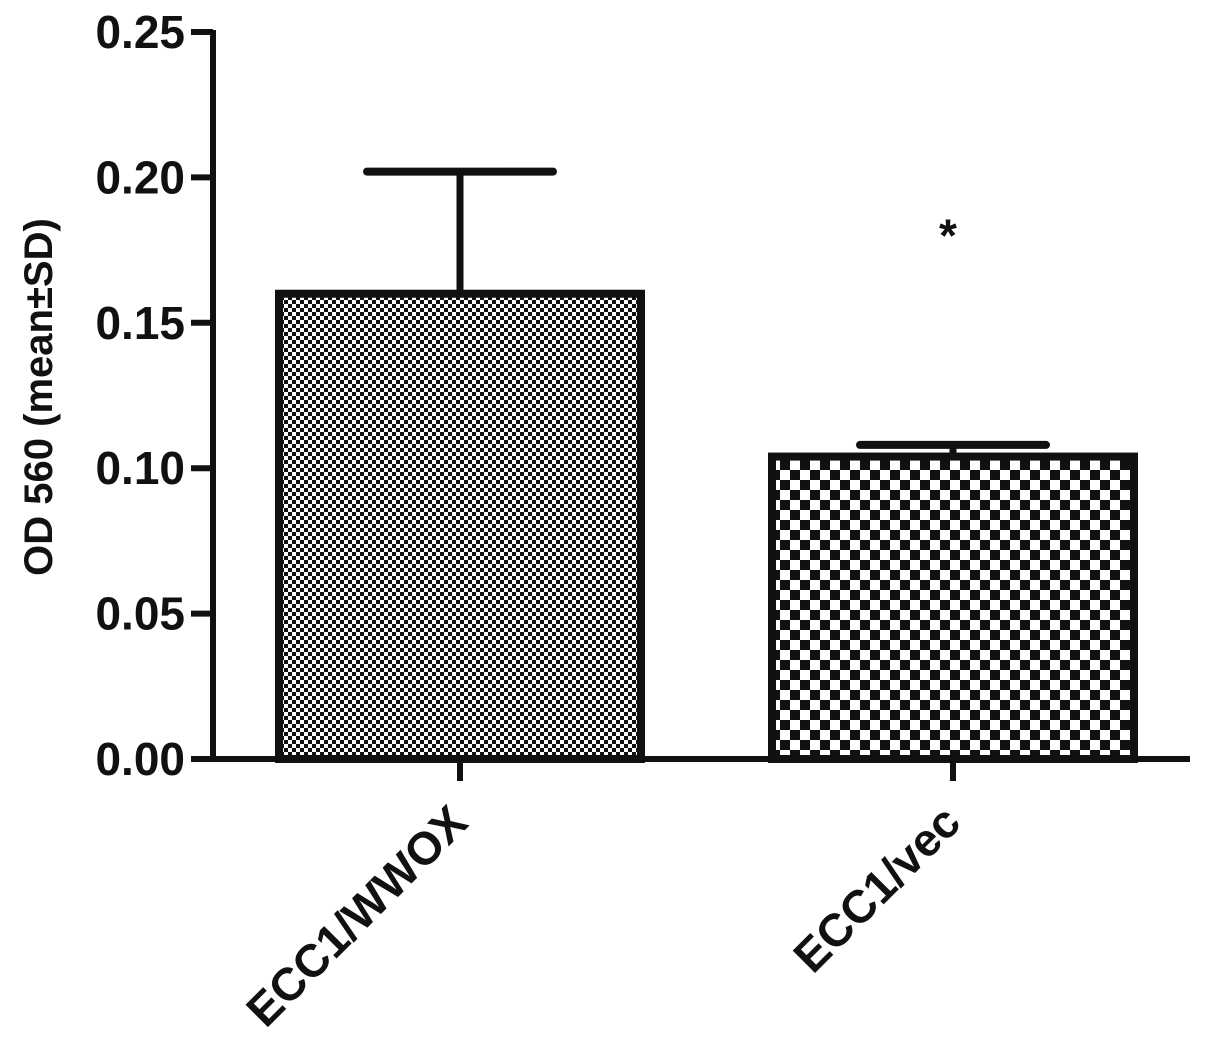  What do you see at coordinates (953, 607) in the screenshot?
I see `bar-ecc1-vec` at bounding box center [953, 607].